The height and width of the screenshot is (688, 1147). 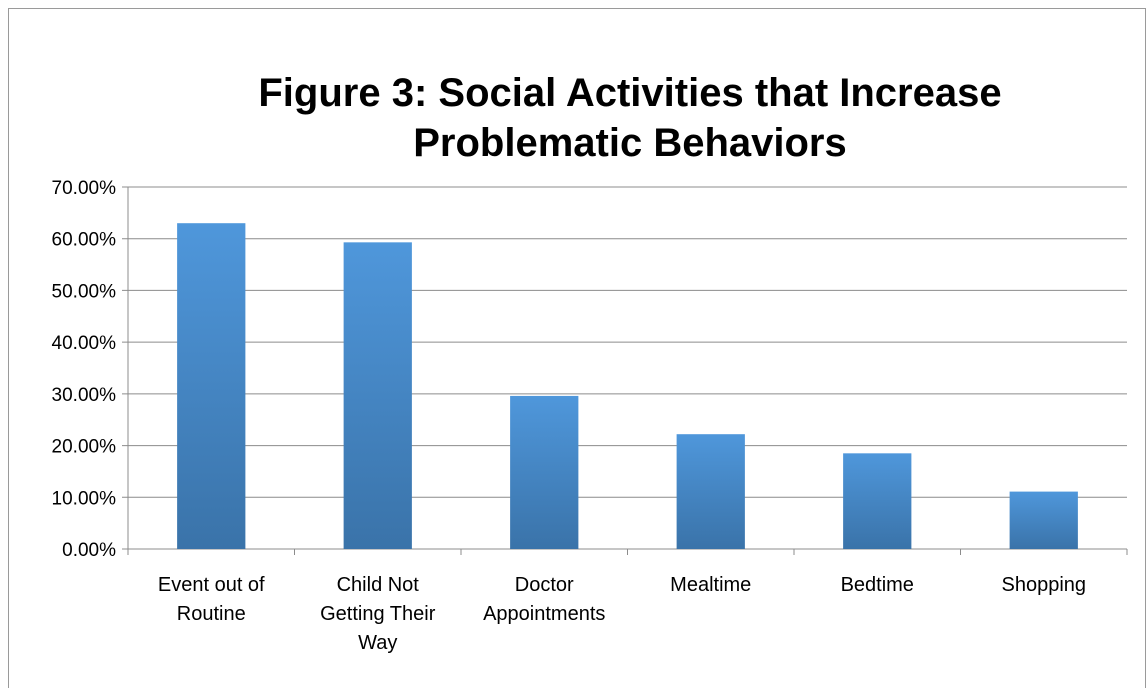 What do you see at coordinates (84, 447) in the screenshot?
I see `y-tick-label: 20.00%` at bounding box center [84, 447].